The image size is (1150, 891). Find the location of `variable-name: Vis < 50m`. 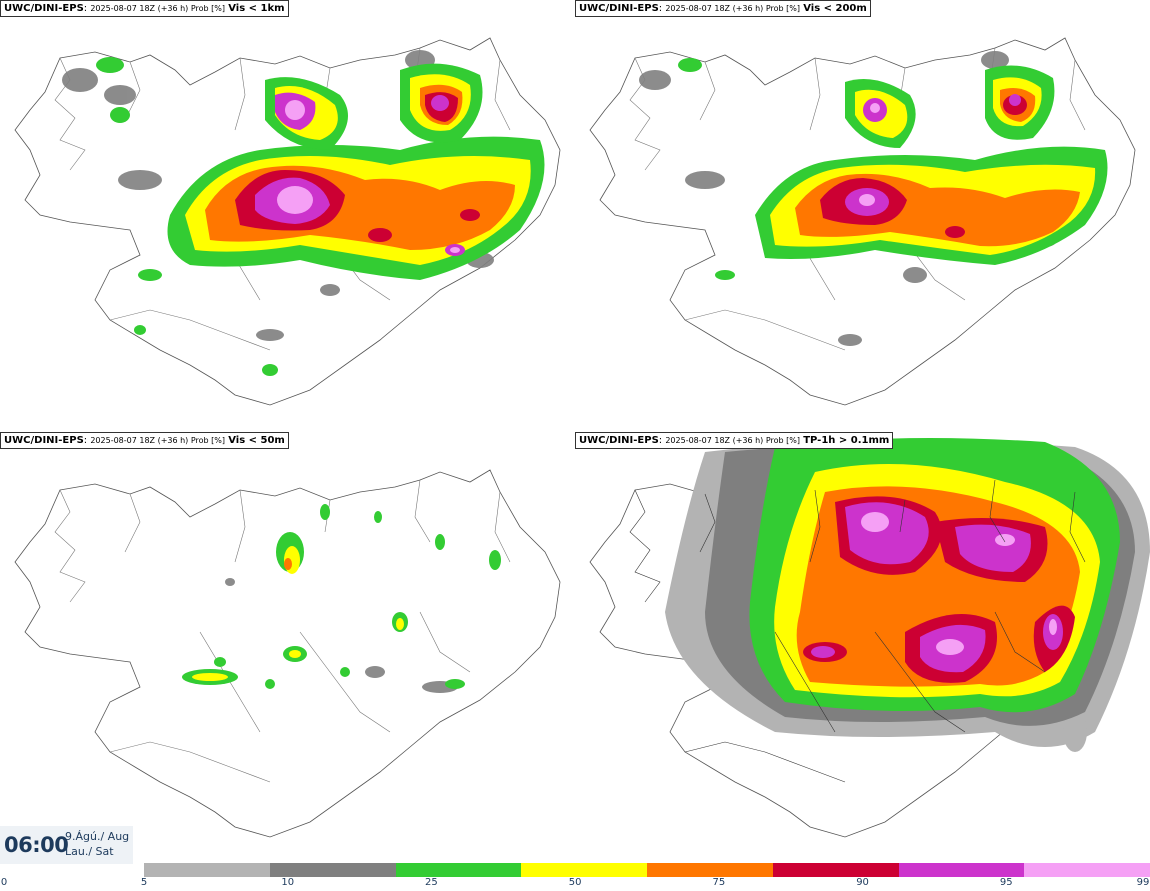

variable-name: Vis < 50m is located at coordinates (256, 440).